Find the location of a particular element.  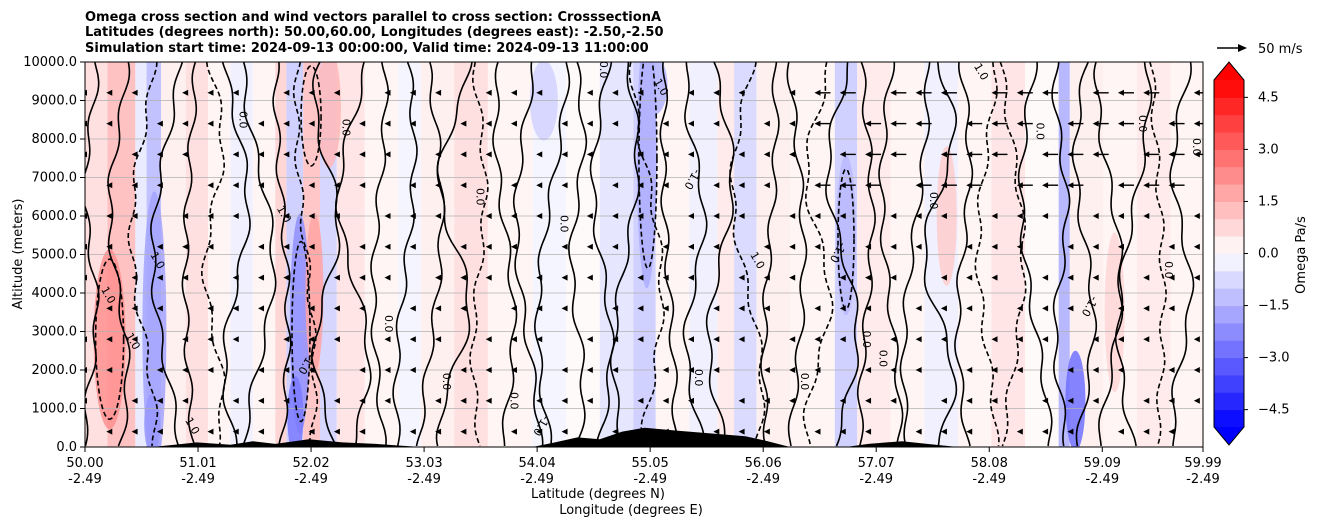

x-tick-label-lat: 59.09 is located at coordinates (1102, 463).